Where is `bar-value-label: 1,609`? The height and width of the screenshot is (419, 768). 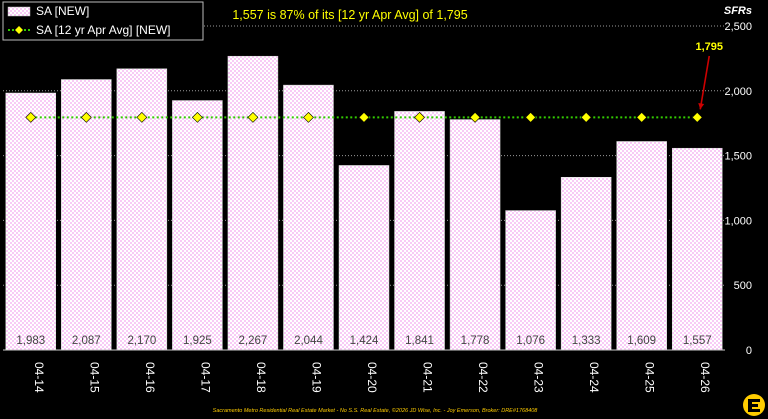 bar-value-label: 1,609 is located at coordinates (641, 341).